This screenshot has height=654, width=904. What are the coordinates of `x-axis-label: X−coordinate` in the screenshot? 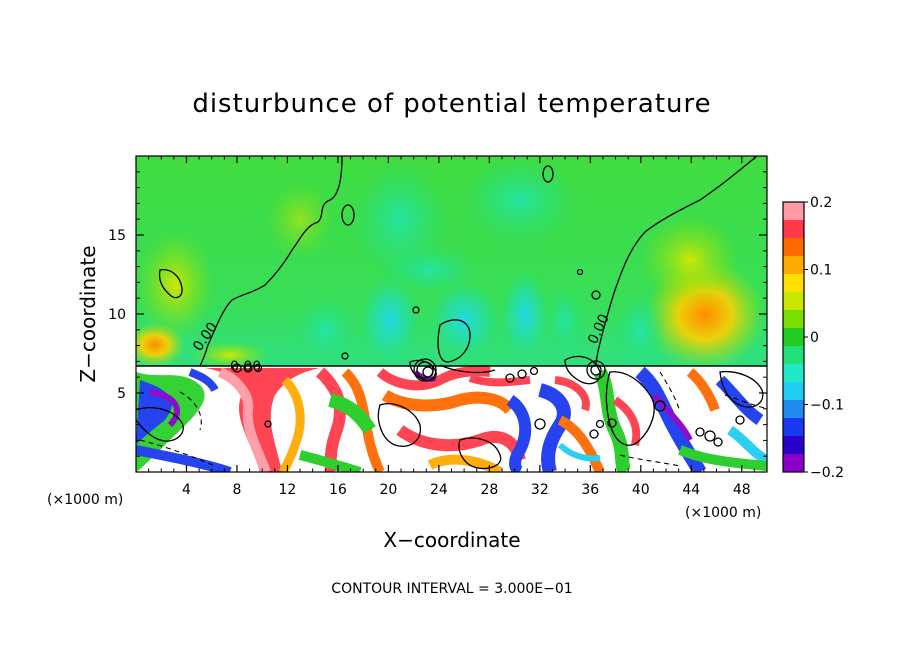 It's located at (451, 540).